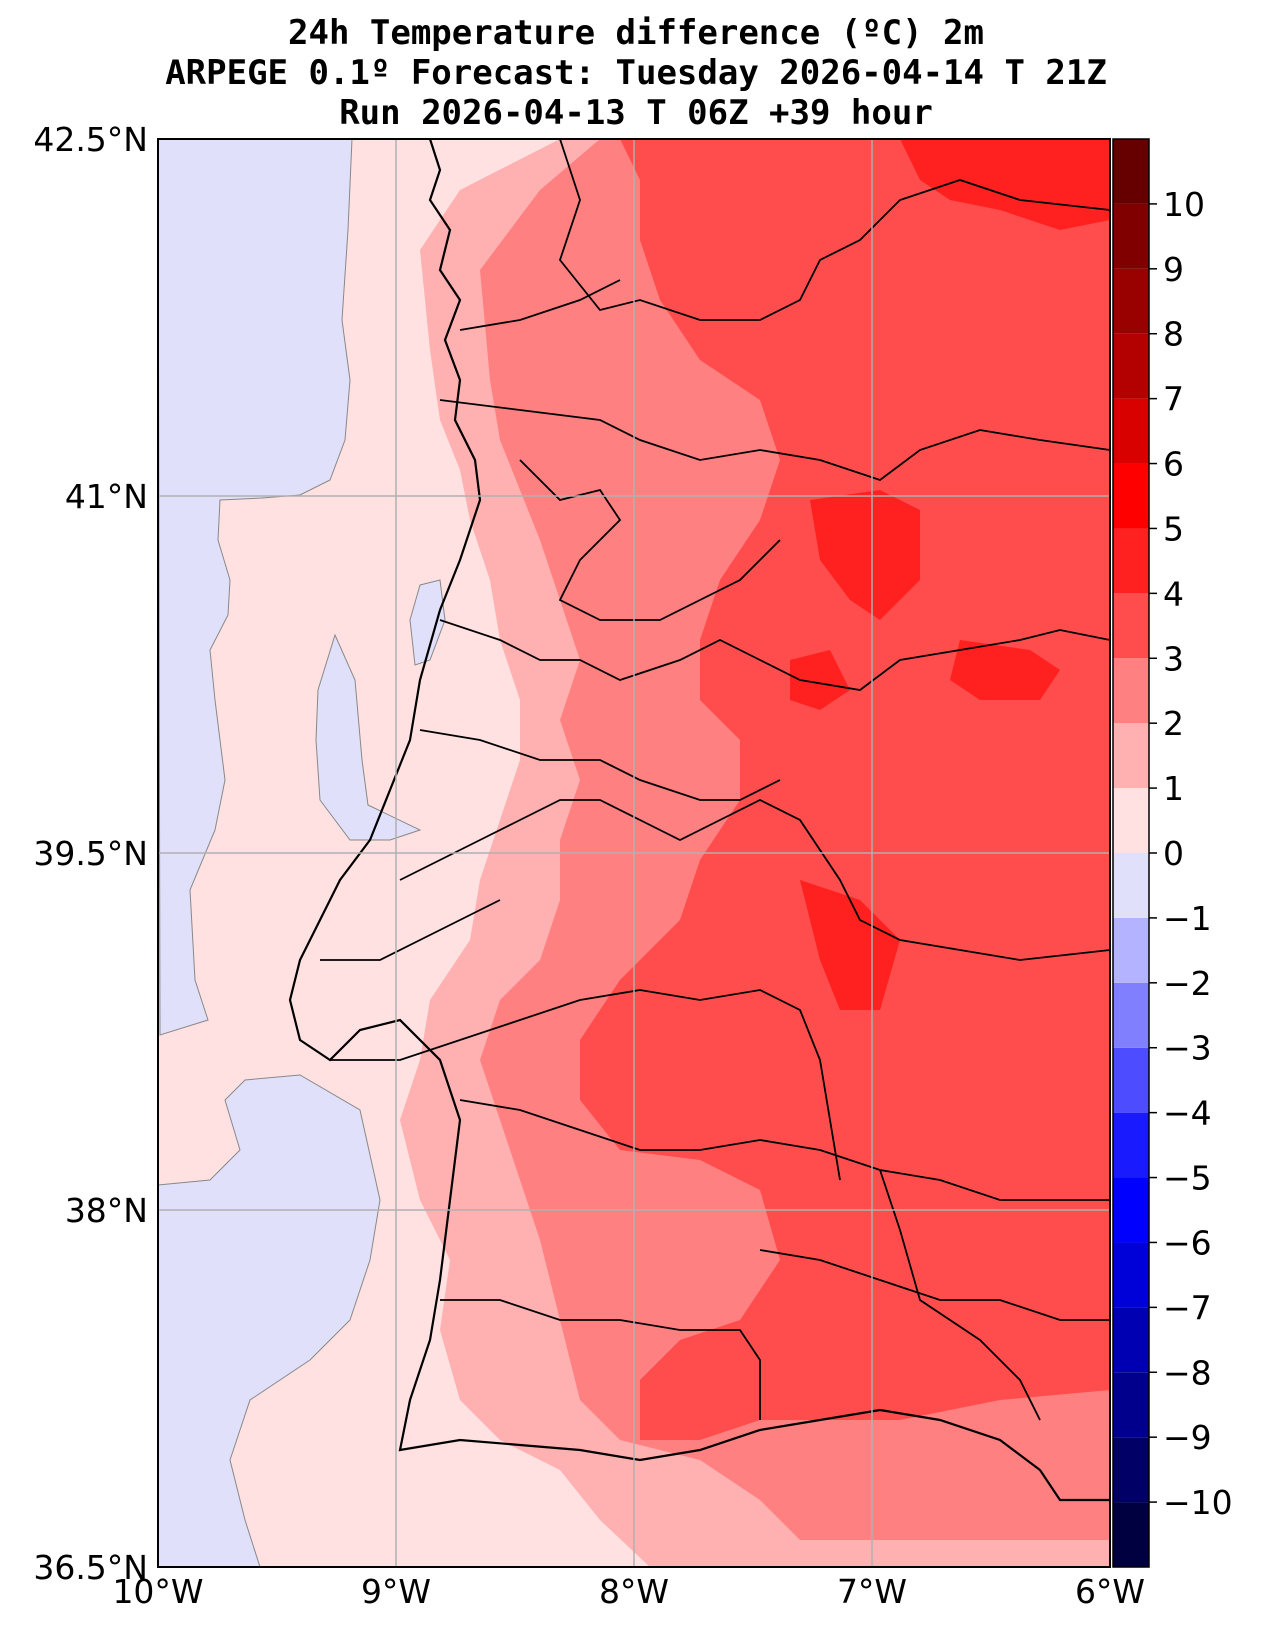  What do you see at coordinates (865, 555) in the screenshot?
I see `positive-region-4-5-center` at bounding box center [865, 555].